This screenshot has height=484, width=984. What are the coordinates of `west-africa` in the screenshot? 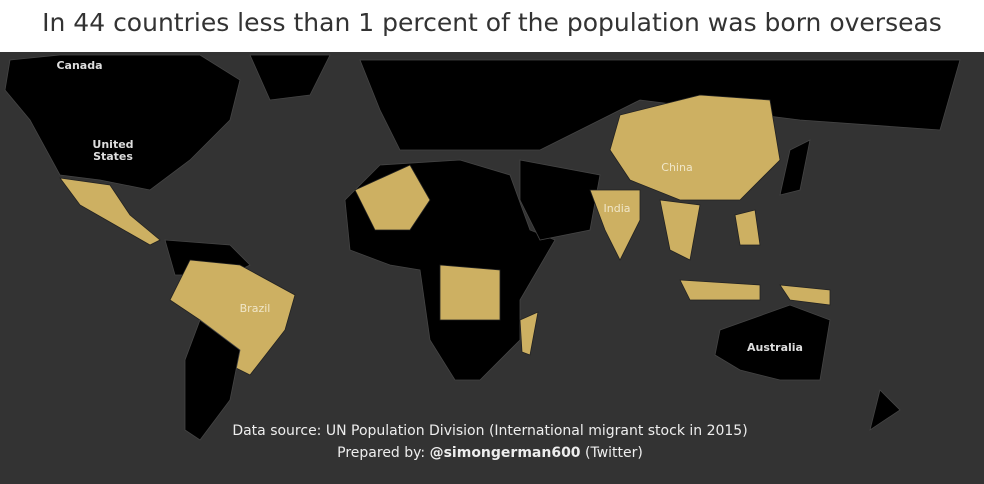 It's located at (392, 197).